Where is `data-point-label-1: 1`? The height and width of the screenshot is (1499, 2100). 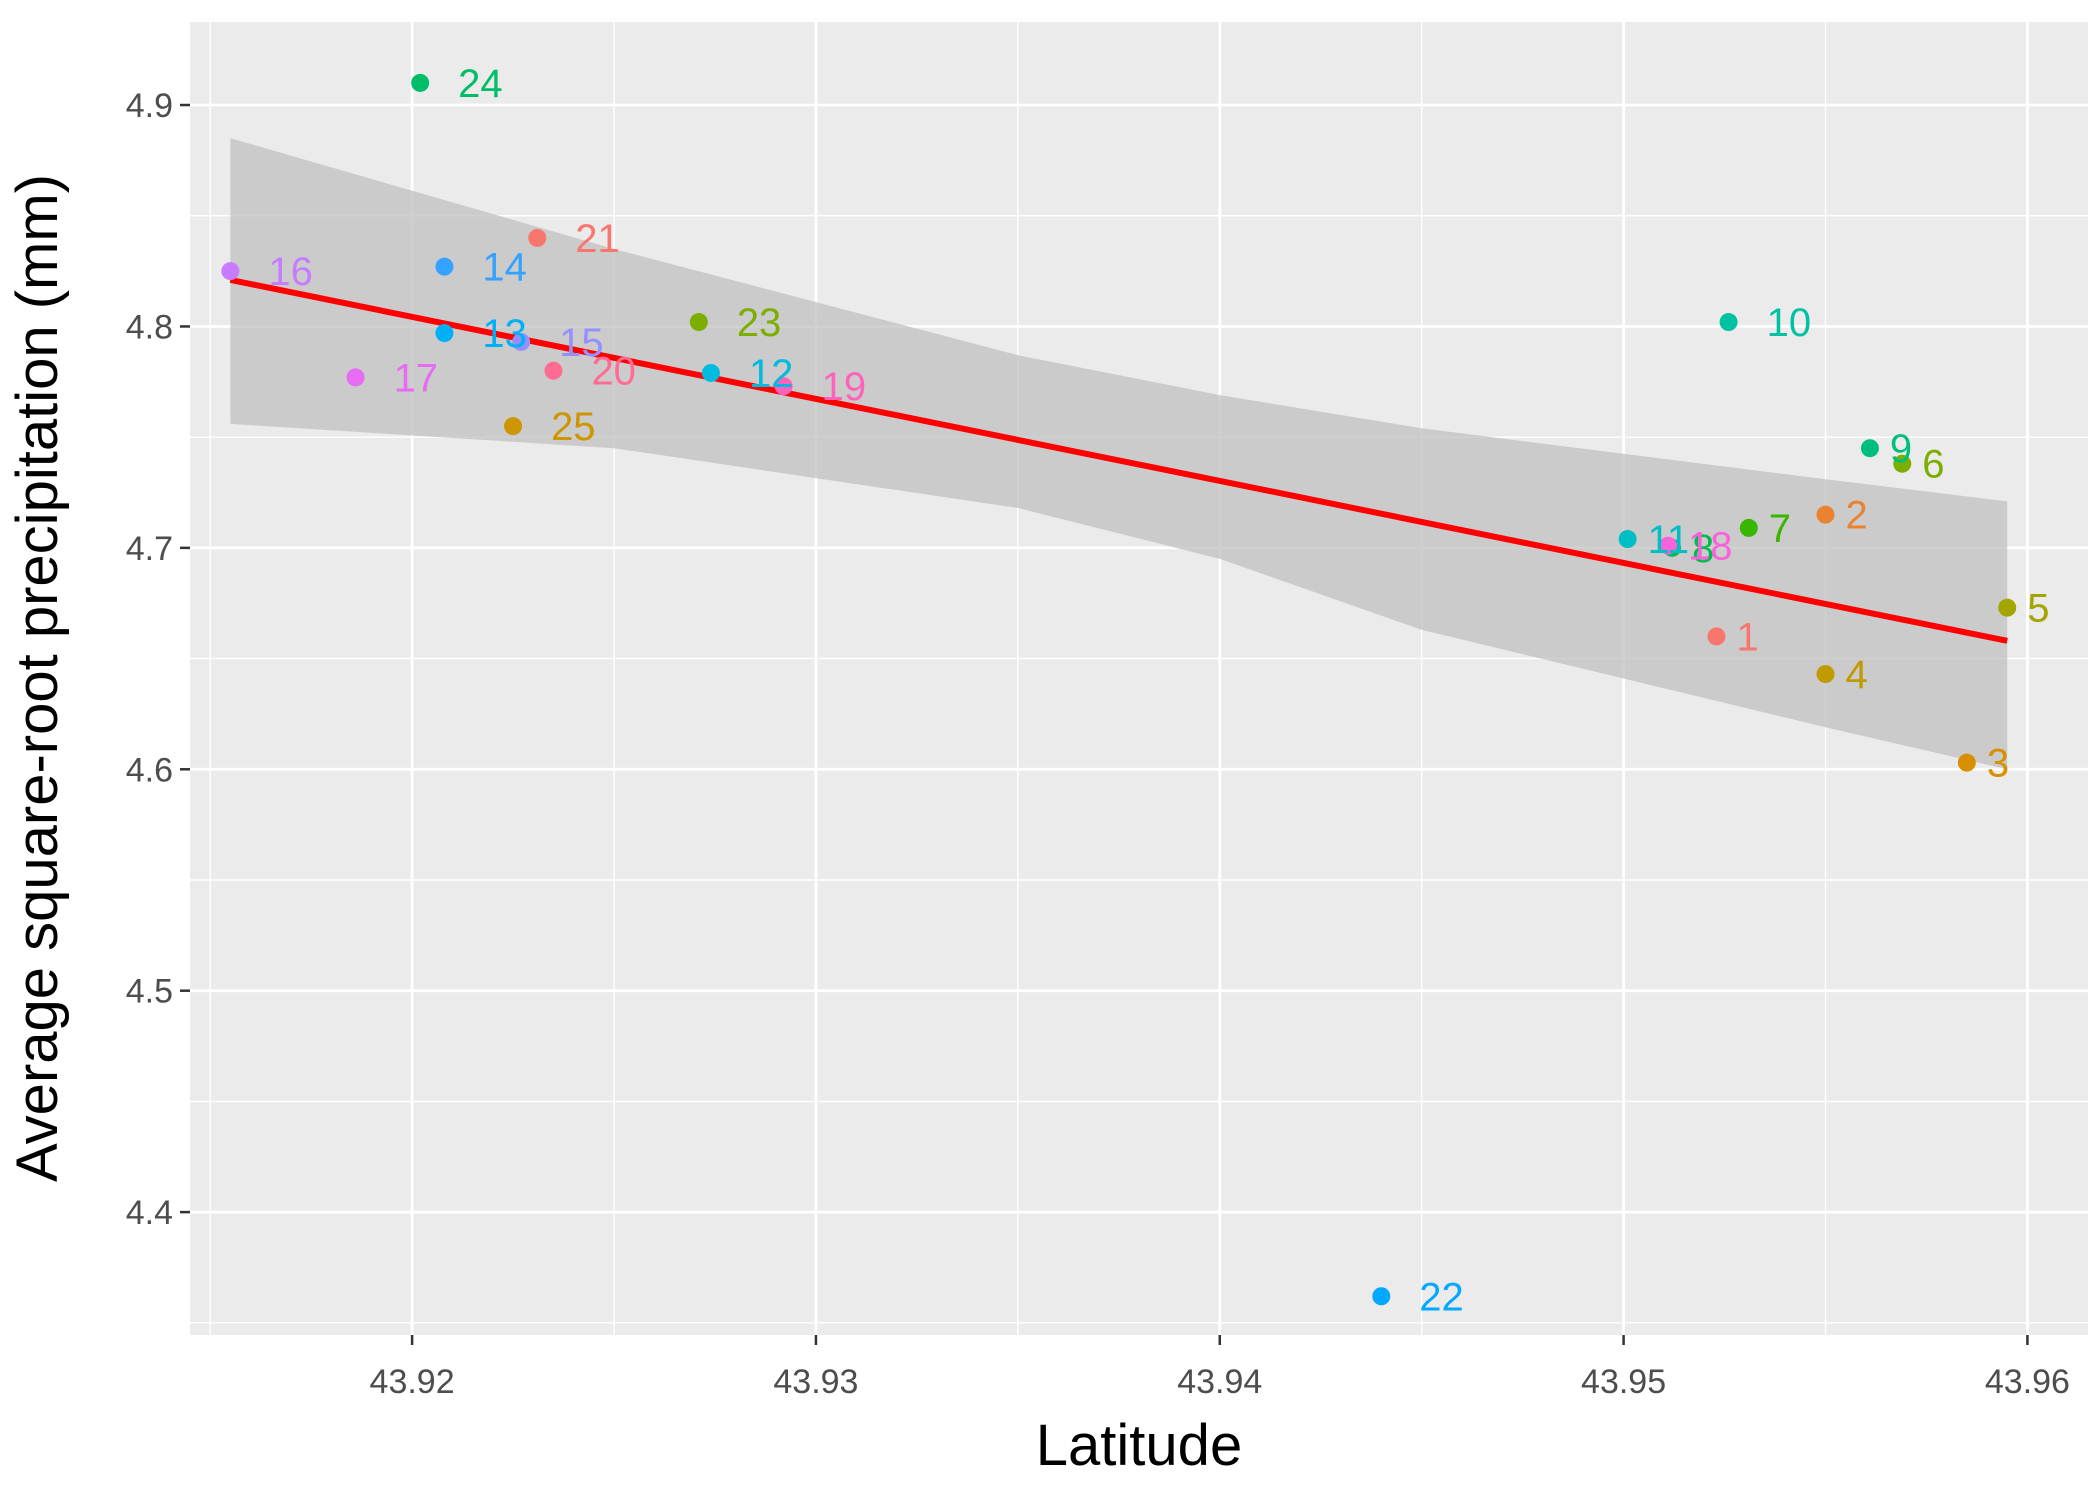
data-point-label-1: 1 is located at coordinates (1747, 637).